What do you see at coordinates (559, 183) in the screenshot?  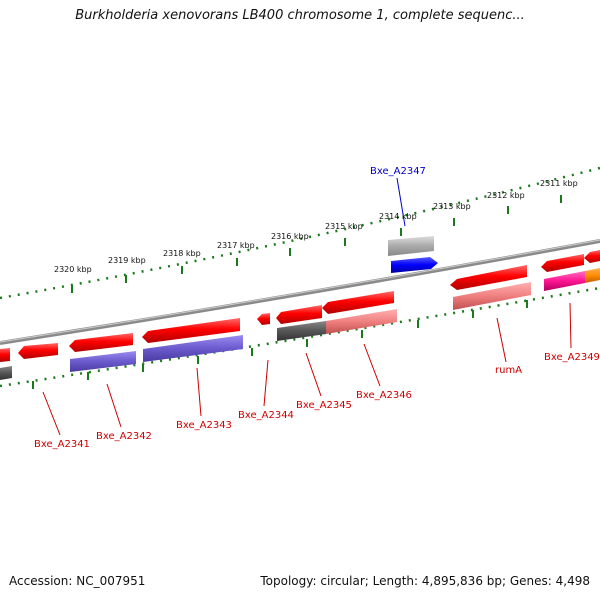 I see `tick-label: 2311 kbp` at bounding box center [559, 183].